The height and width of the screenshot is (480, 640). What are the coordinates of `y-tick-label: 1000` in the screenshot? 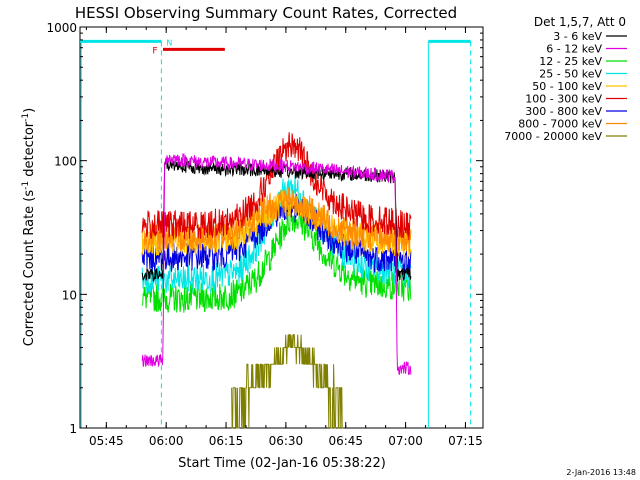 It's located at (61, 28).